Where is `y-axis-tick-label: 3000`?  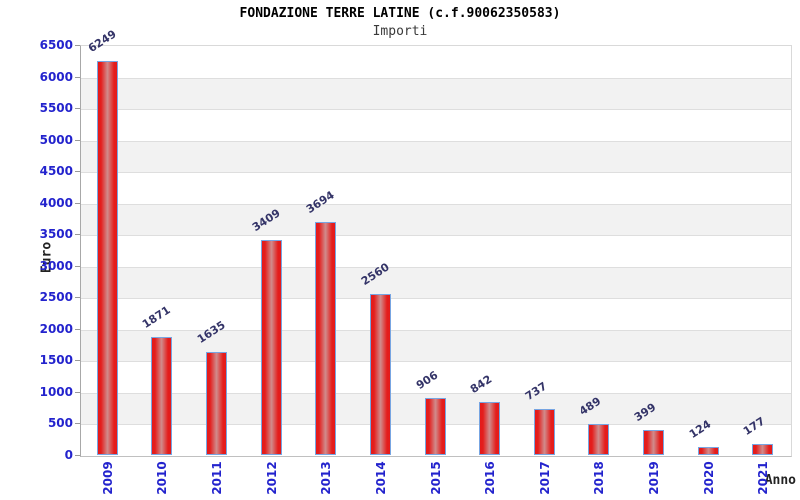 y-axis-tick-label: 3000 is located at coordinates (56, 265).